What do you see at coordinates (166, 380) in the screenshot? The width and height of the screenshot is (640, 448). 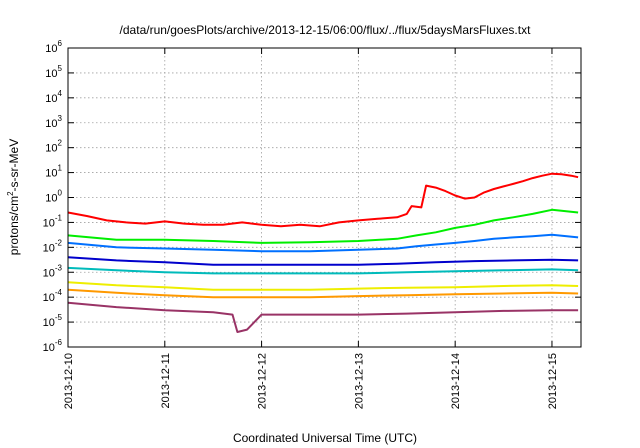 I see `x-tick-label: 2013-12-11` at bounding box center [166, 380].